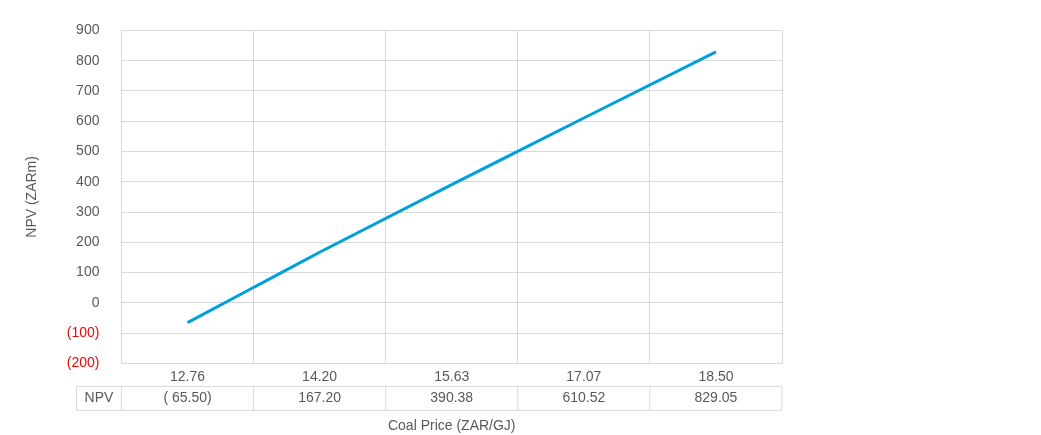 The image size is (1041, 435). What do you see at coordinates (88, 29) in the screenshot?
I see `y-tick-label: 900` at bounding box center [88, 29].